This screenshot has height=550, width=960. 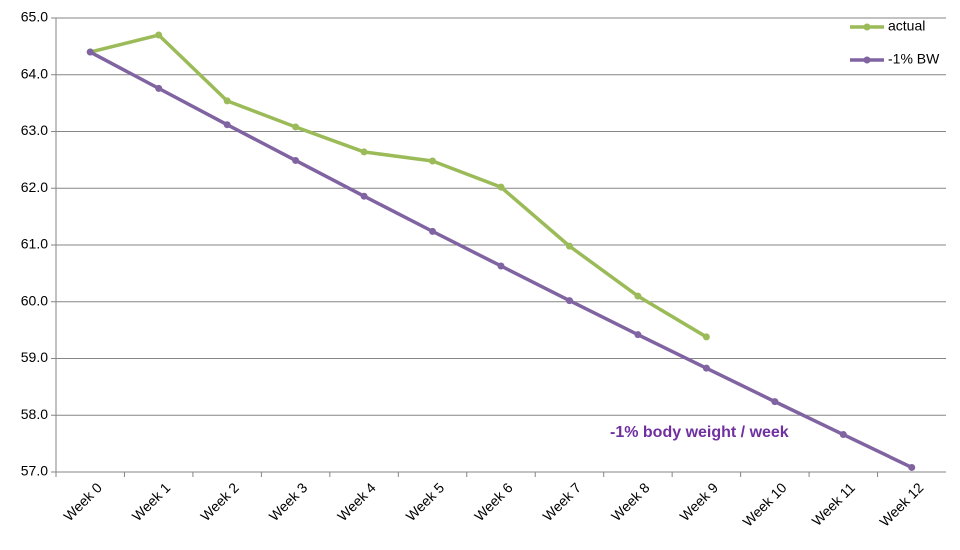 I want to click on legend-label: -1% BW, so click(x=914, y=59).